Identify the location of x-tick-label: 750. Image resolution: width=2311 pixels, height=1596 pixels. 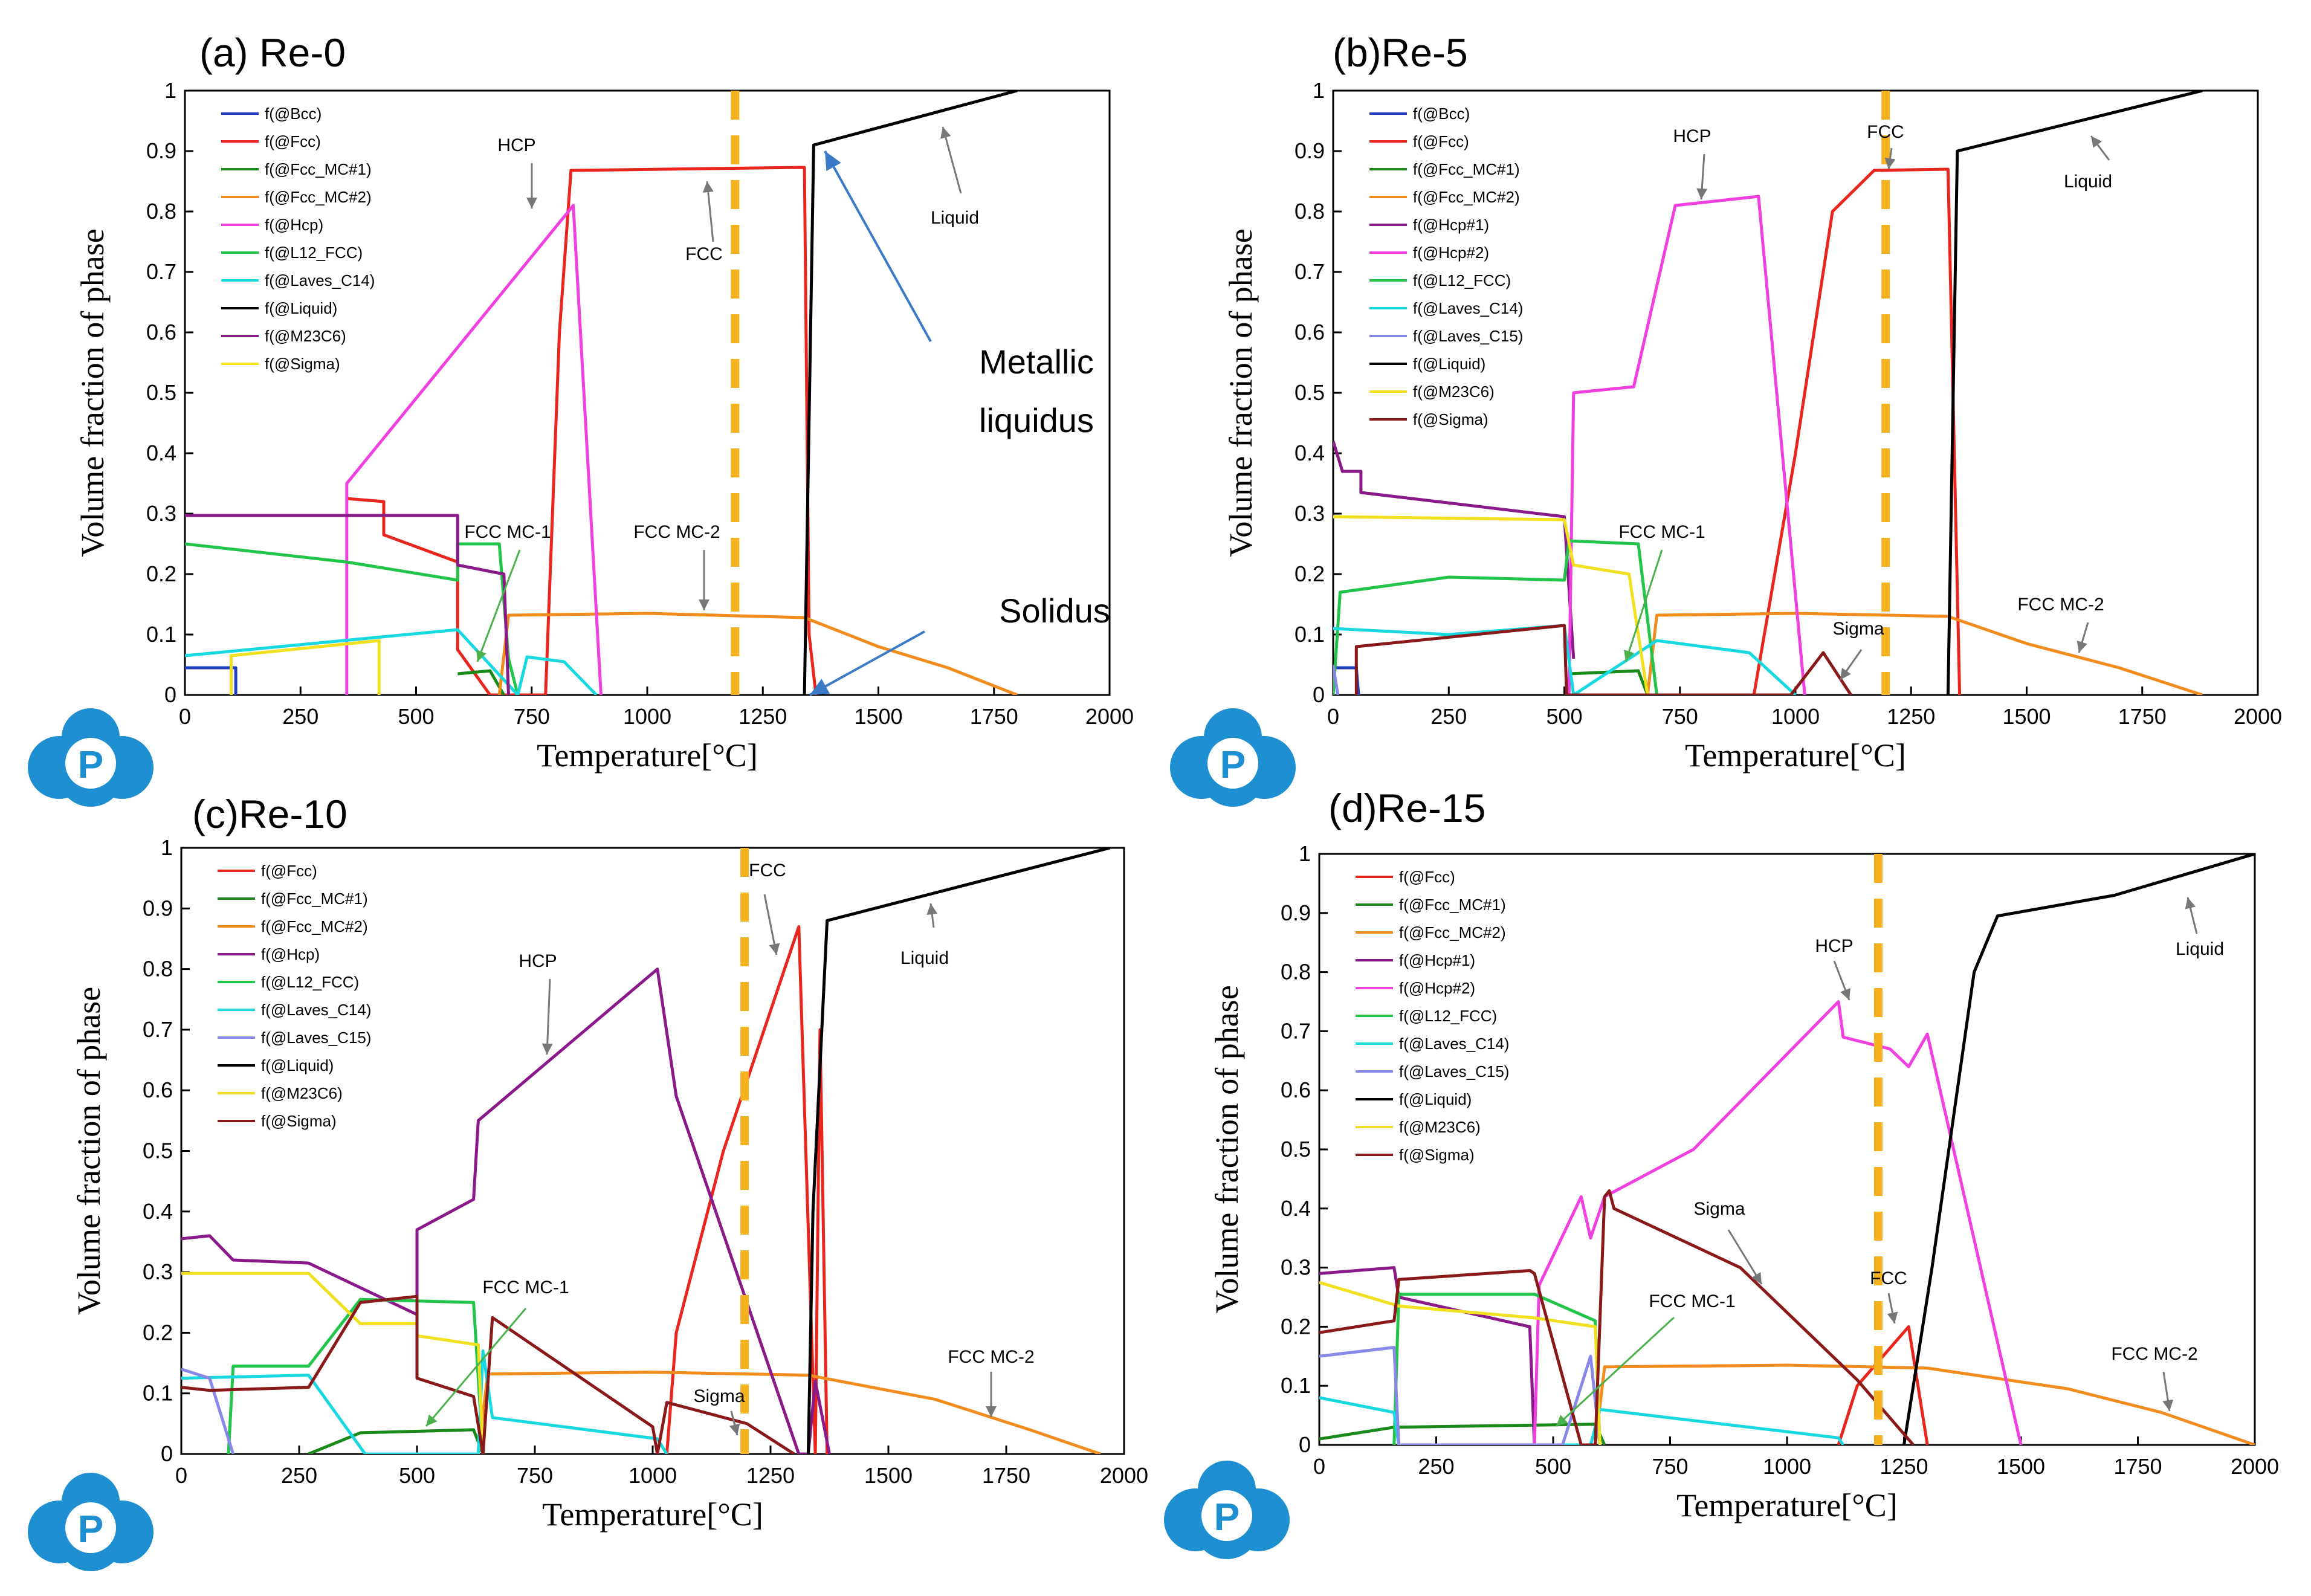
(535, 1475).